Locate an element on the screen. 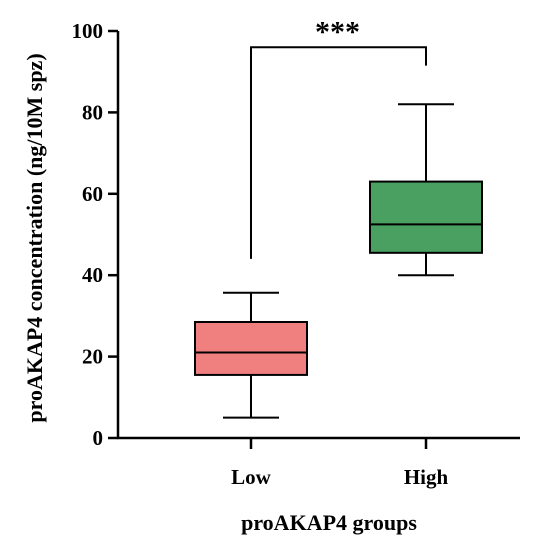 The width and height of the screenshot is (550, 547). y-tick-label: 100 is located at coordinates (88, 31).